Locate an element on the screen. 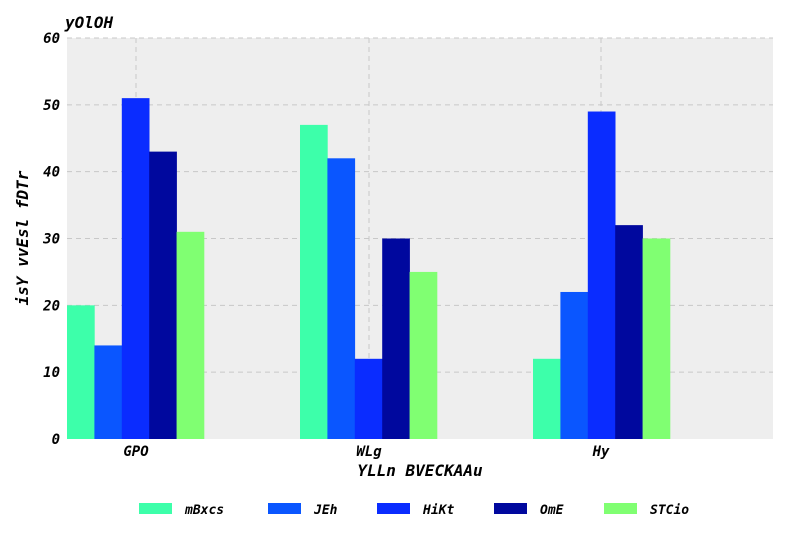 The image size is (790, 553). y-tick-label: 30 is located at coordinates (51, 240).